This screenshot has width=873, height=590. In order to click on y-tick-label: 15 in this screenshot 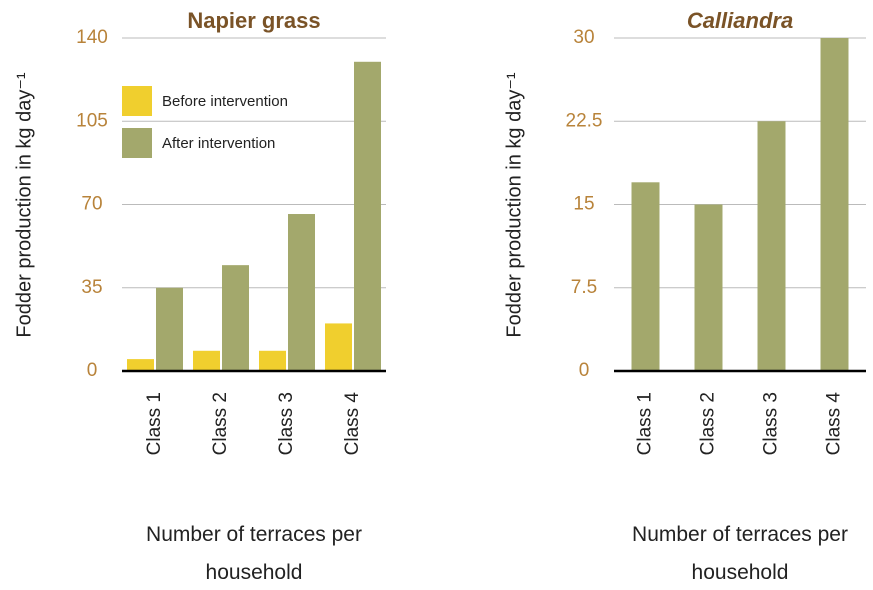, I will do `click(583, 204)`.